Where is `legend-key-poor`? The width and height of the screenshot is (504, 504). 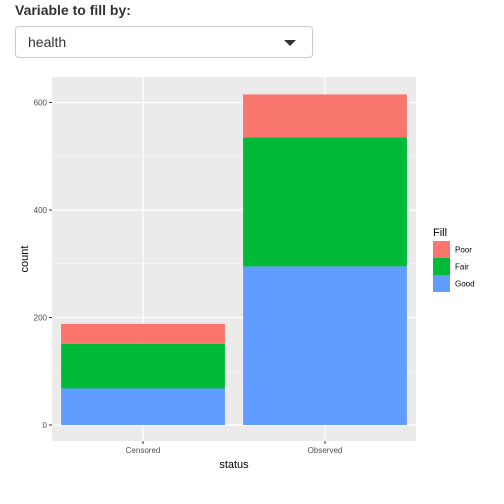
legend-key-poor is located at coordinates (441, 249).